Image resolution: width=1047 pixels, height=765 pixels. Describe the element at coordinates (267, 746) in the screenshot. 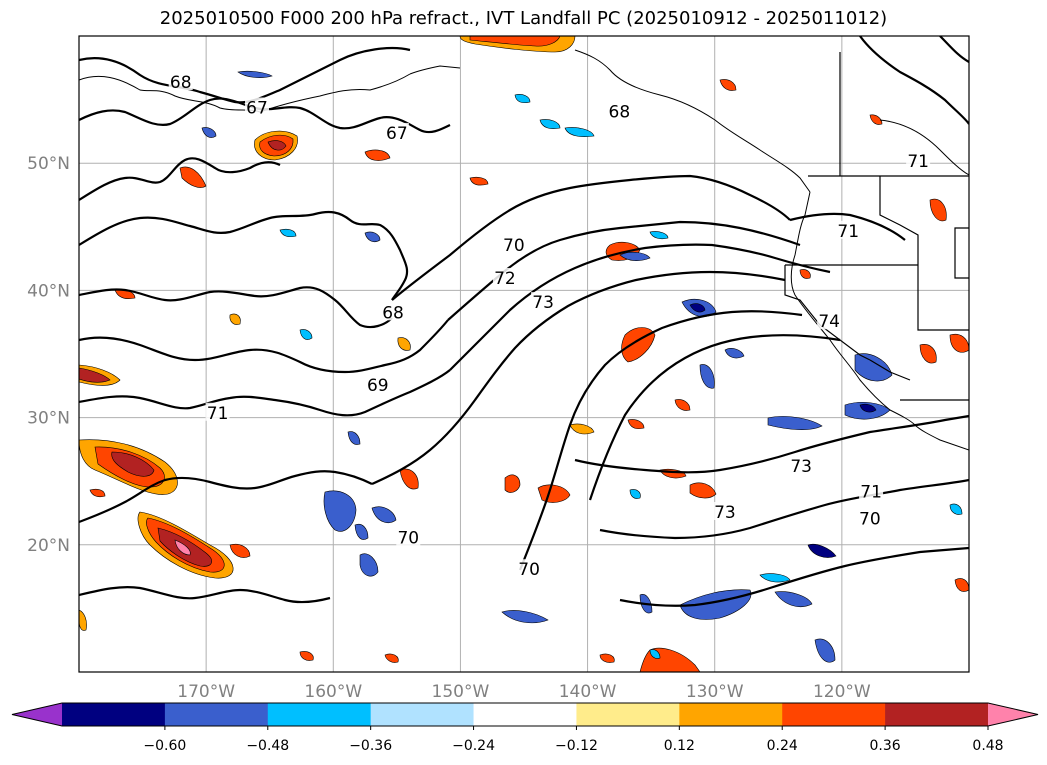

I see `colorbar-tick-label: −0.48` at that location.